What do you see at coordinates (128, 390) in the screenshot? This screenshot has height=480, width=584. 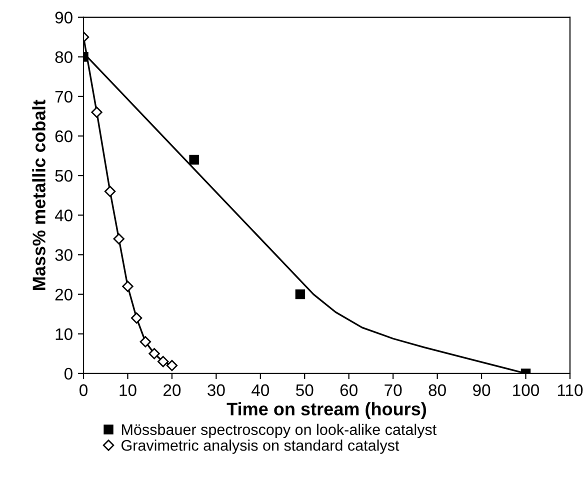 I see `x-tick-label: 10` at bounding box center [128, 390].